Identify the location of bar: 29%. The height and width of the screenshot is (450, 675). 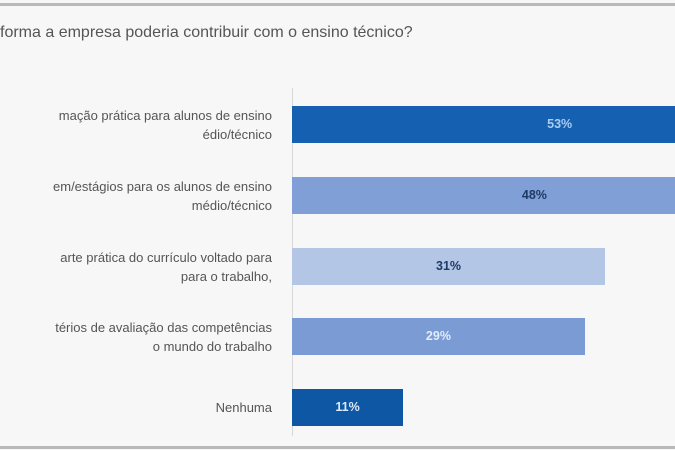
(438, 336).